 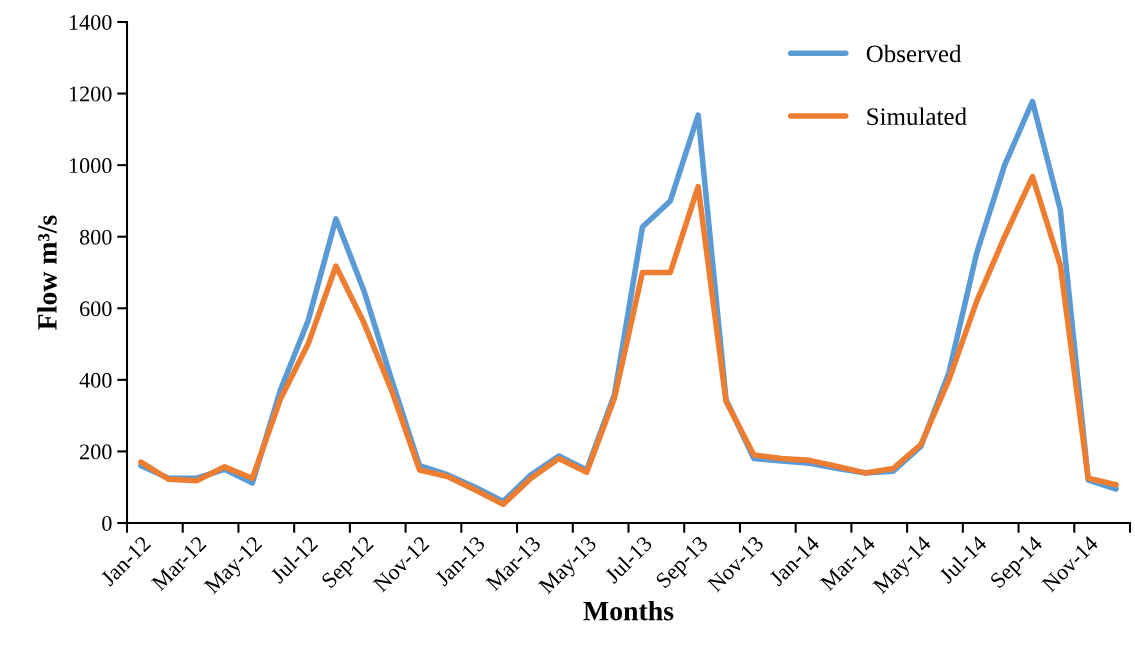 What do you see at coordinates (95, 237) in the screenshot?
I see `y-tick-label: 800` at bounding box center [95, 237].